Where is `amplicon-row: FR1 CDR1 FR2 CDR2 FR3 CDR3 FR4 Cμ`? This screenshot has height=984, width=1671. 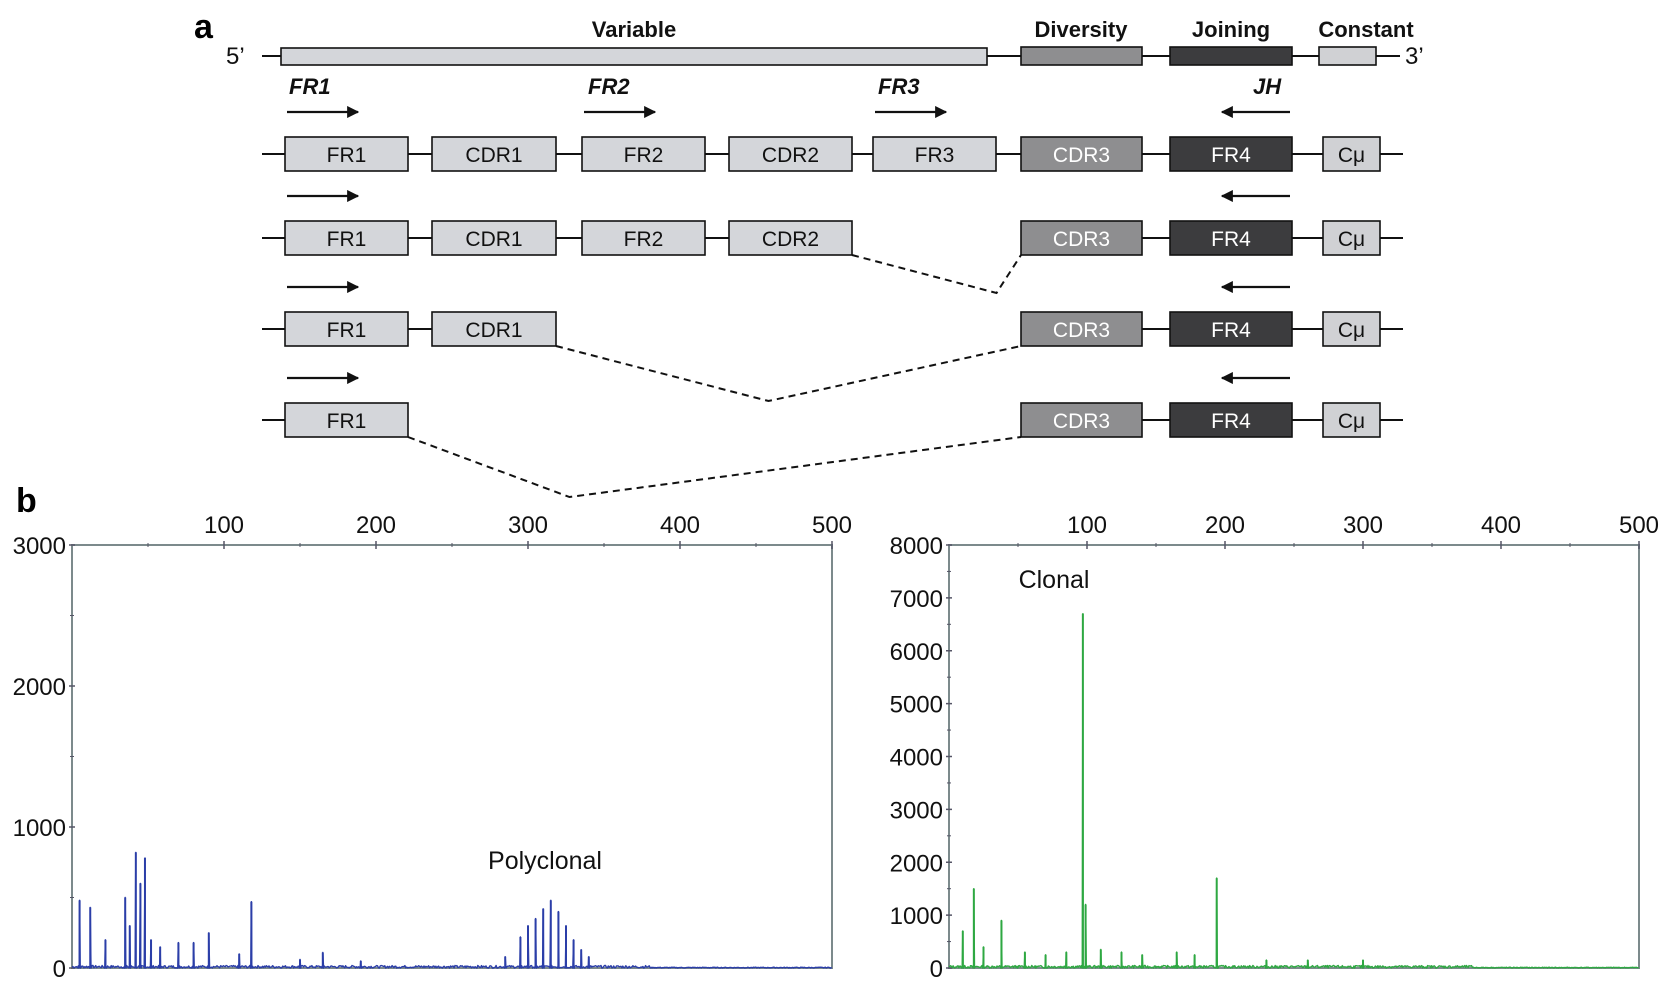 amplicon-row: FR1 CDR1 FR2 CDR2 FR3 CDR3 FR4 Cμ is located at coordinates (832, 138).